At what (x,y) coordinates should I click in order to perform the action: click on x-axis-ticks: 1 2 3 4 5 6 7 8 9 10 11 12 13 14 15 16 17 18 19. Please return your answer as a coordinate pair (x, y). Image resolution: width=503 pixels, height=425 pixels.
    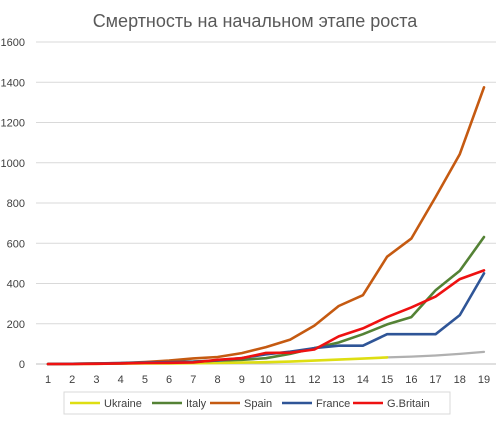
    Looking at the image, I should click on (267, 380).